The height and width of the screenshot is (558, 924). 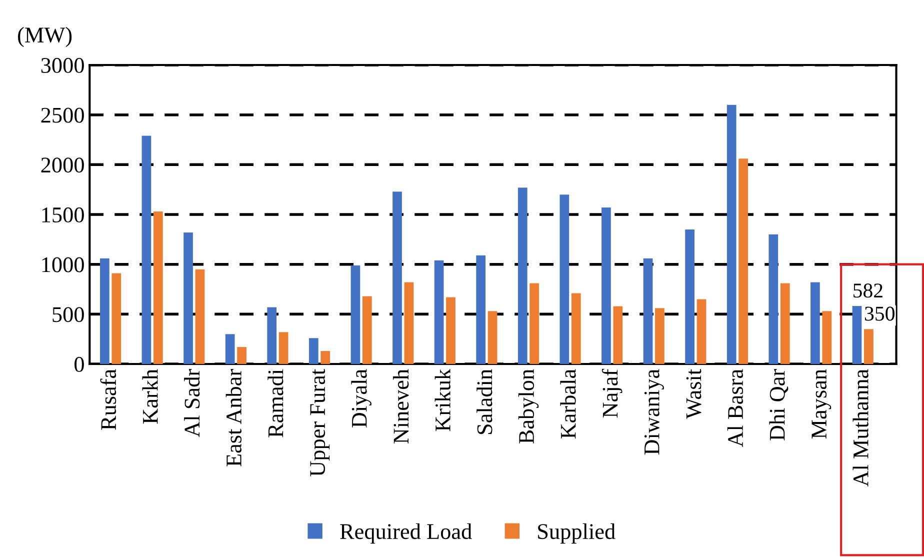 I want to click on x-tick-label: Saladin, so click(x=484, y=401).